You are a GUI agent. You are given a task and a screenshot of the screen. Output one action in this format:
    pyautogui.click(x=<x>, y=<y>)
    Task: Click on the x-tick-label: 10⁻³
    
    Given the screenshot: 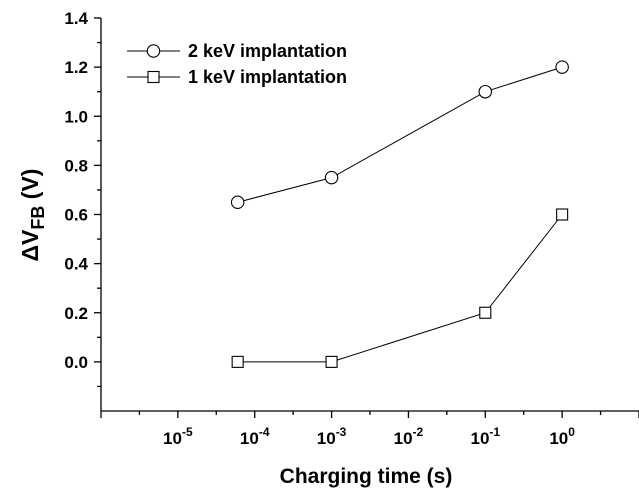 What is the action you would take?
    pyautogui.click(x=332, y=436)
    